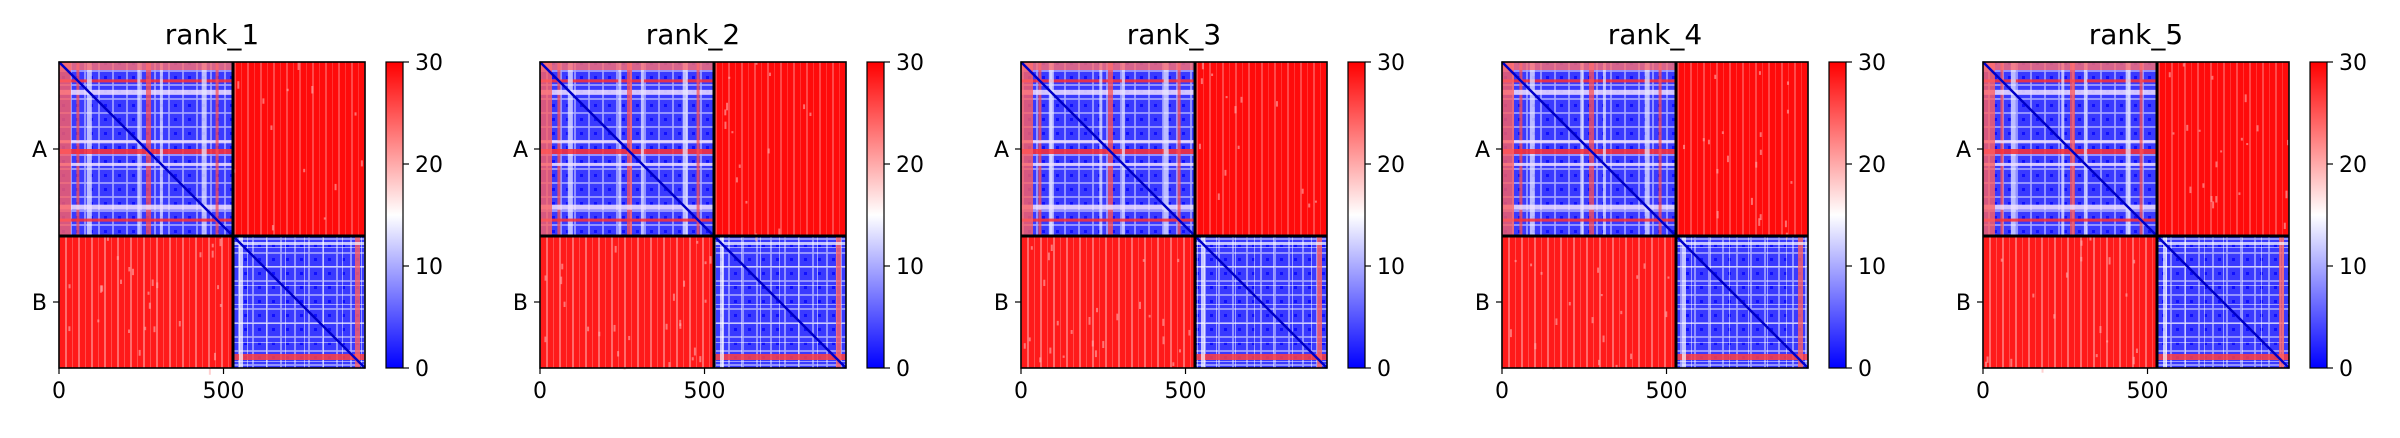 The height and width of the screenshot is (438, 2400). What do you see at coordinates (1872, 165) in the screenshot?
I see `colorbar-tick-label: 20` at bounding box center [1872, 165].